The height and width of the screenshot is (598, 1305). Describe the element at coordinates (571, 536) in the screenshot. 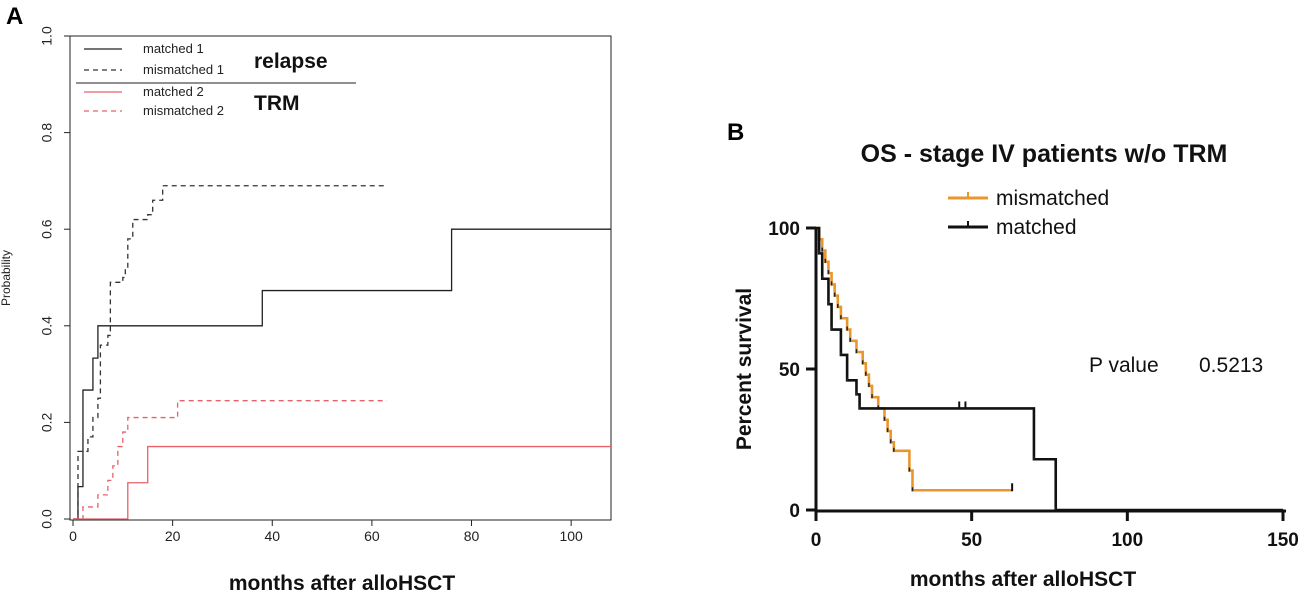

I see `x-tick-label-a: 100` at that location.